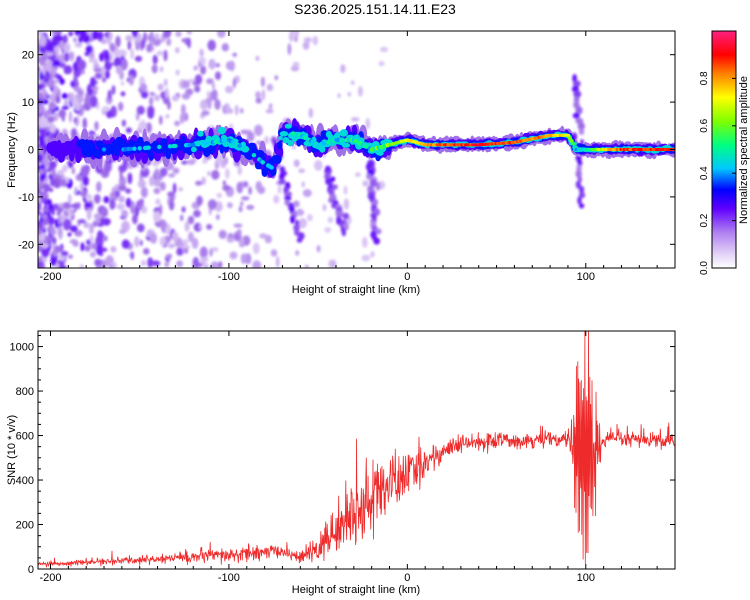 The image size is (750, 600). What do you see at coordinates (229, 578) in the screenshot?
I see `snr-xtick-label: -100` at bounding box center [229, 578].